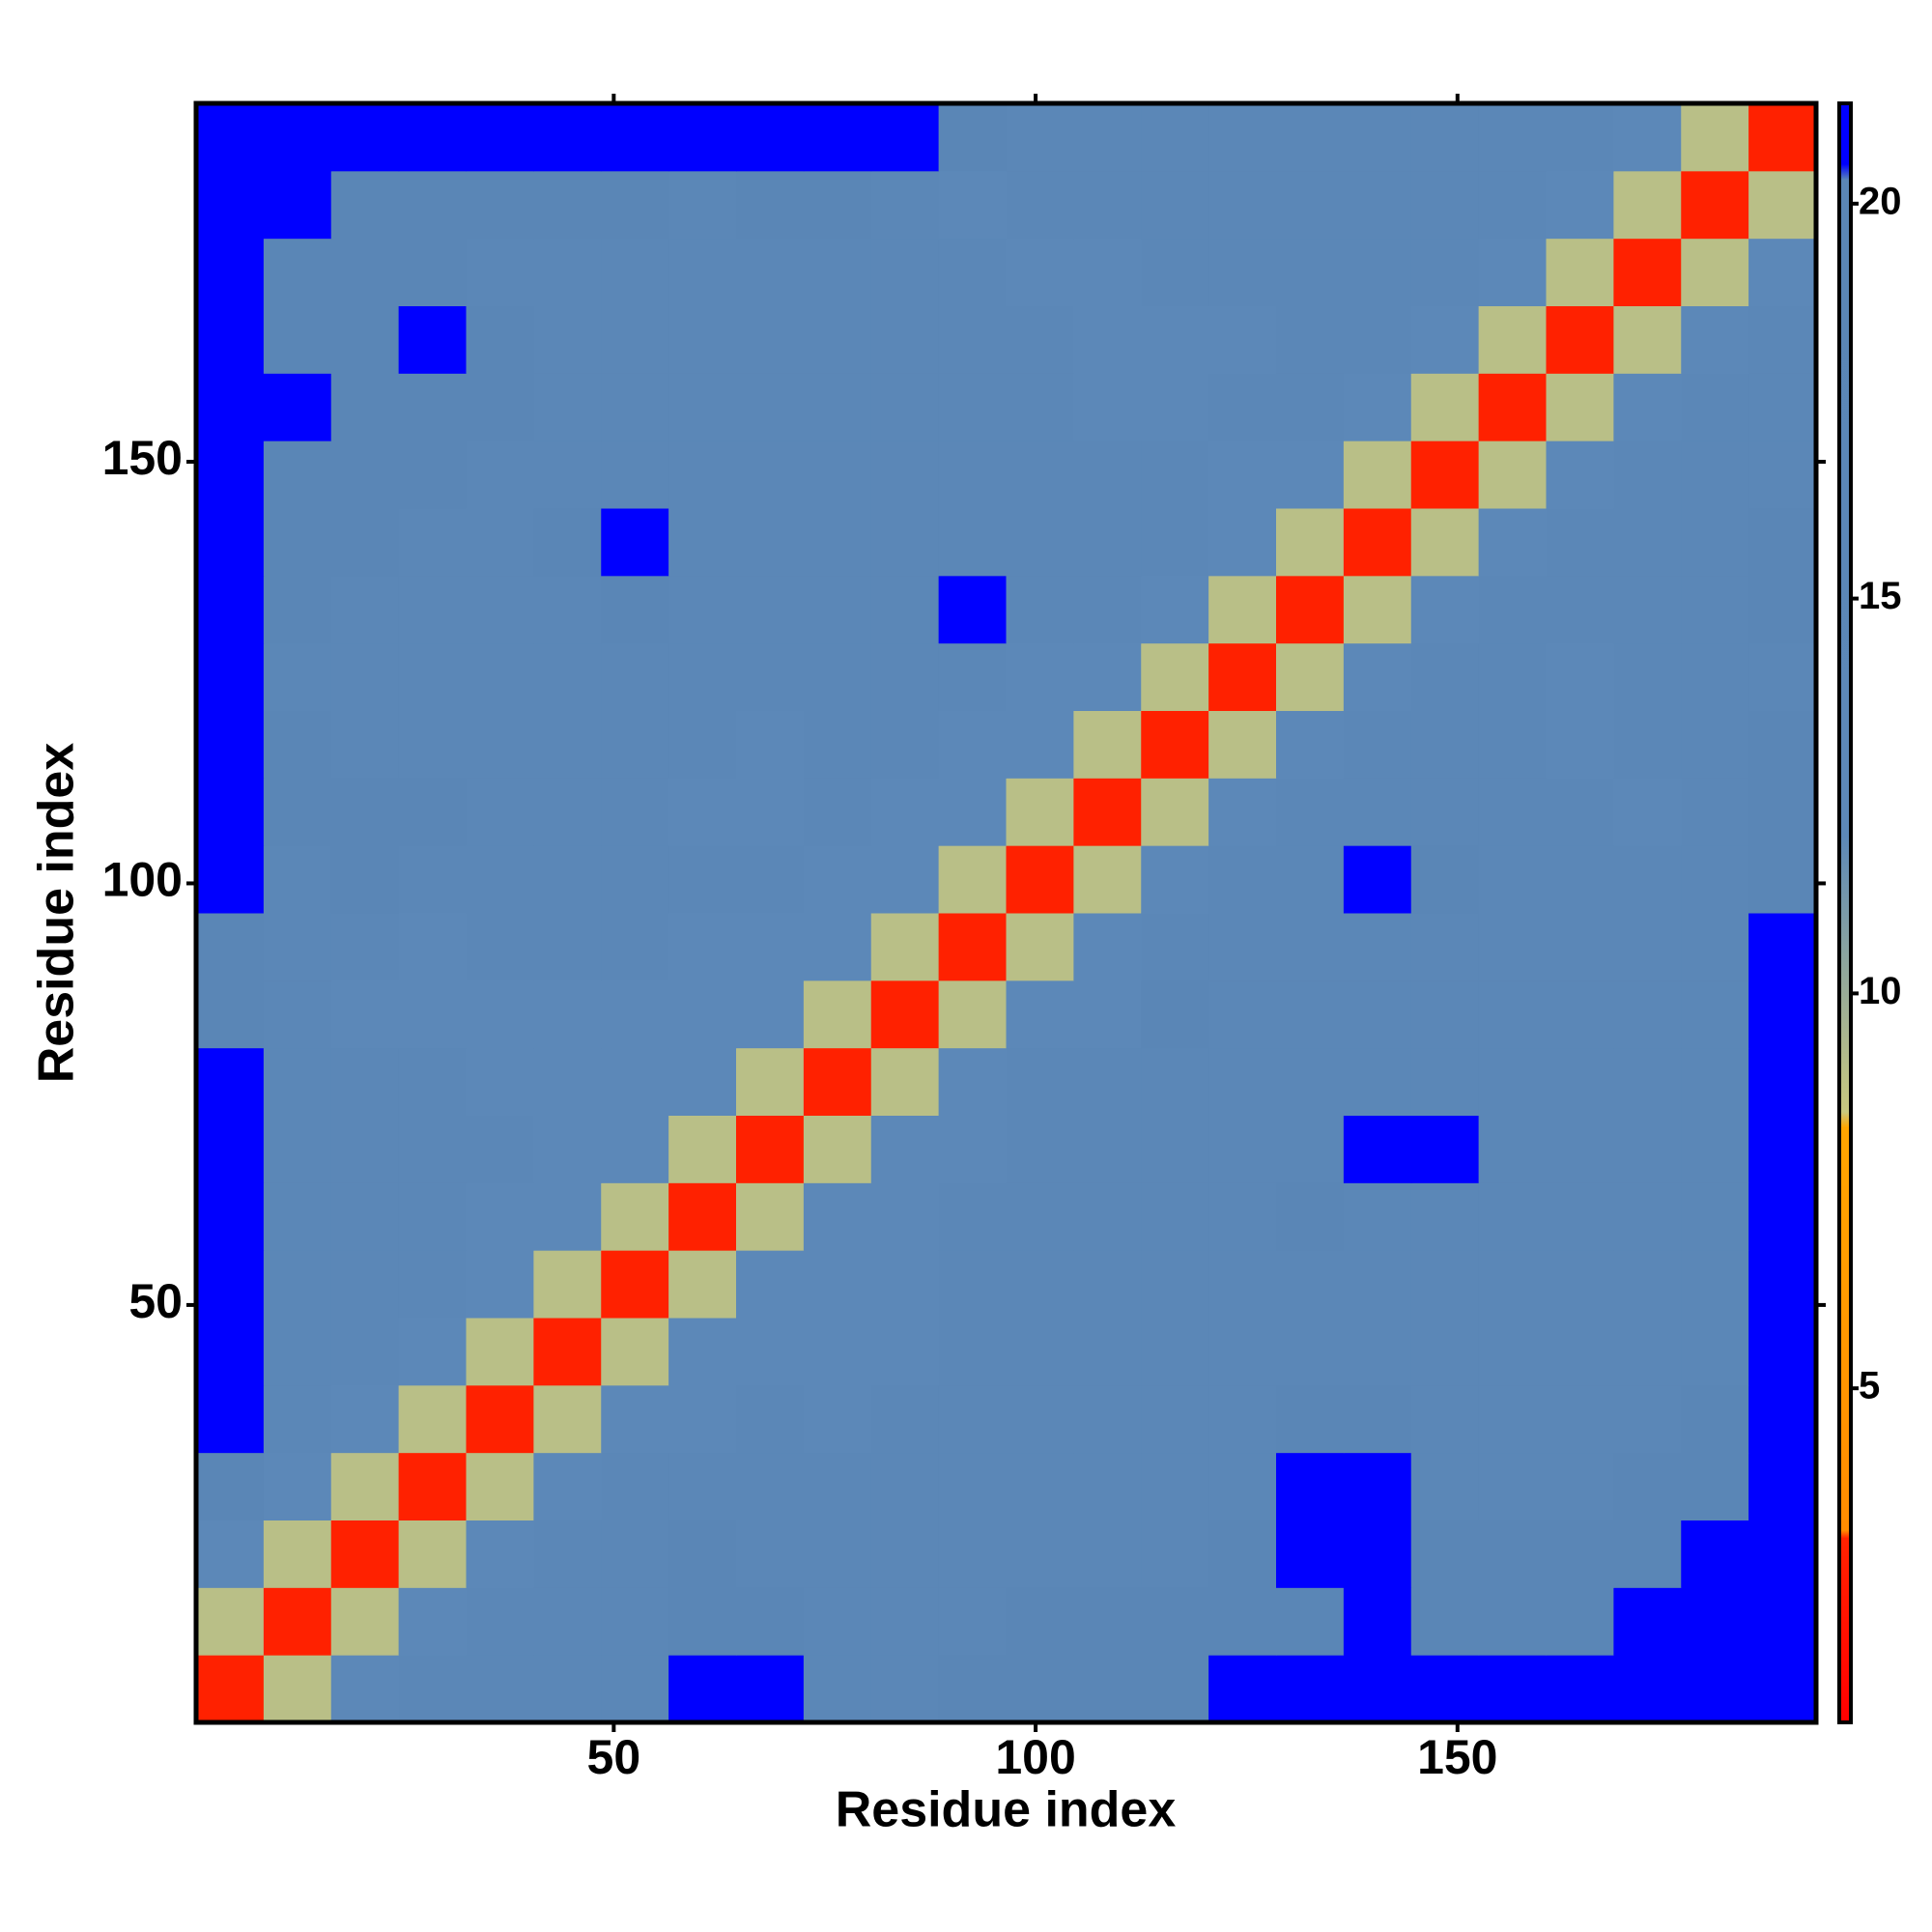  I want to click on colorbar-tick-label: 20, so click(1880, 201).